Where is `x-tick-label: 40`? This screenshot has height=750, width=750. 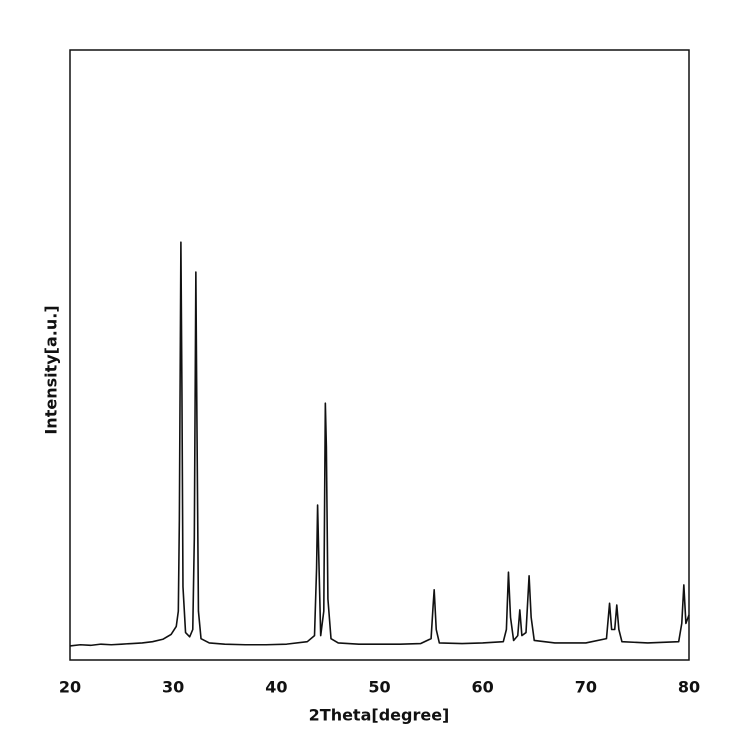 x-tick-label: 40 is located at coordinates (276, 687).